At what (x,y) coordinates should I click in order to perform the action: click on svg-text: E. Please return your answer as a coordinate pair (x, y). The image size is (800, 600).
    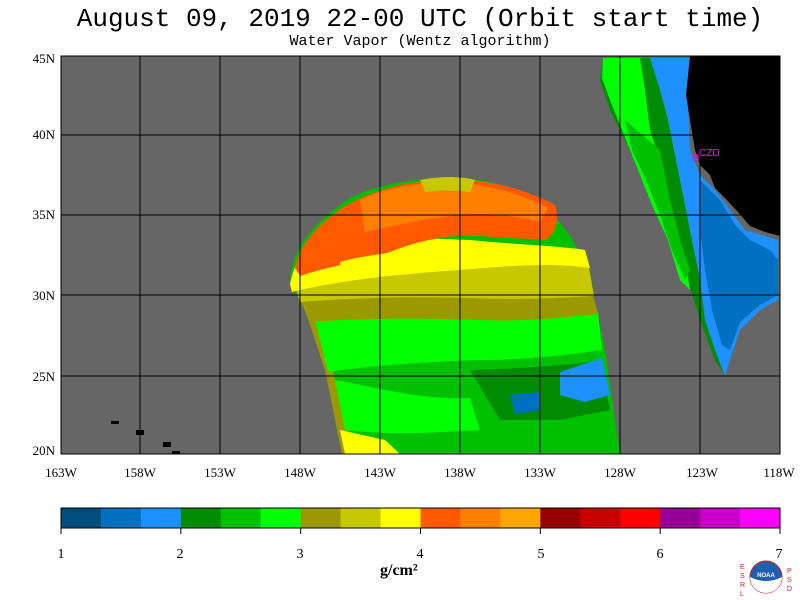
    Looking at the image, I should click on (742, 567).